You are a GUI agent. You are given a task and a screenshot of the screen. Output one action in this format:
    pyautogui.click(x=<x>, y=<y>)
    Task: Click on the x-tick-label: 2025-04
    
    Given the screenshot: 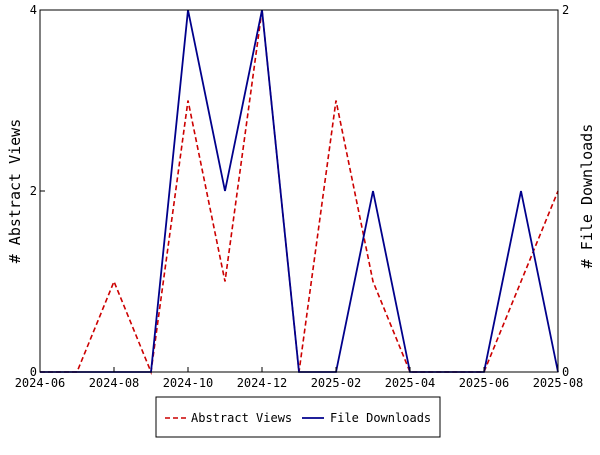 What is the action you would take?
    pyautogui.click(x=410, y=383)
    